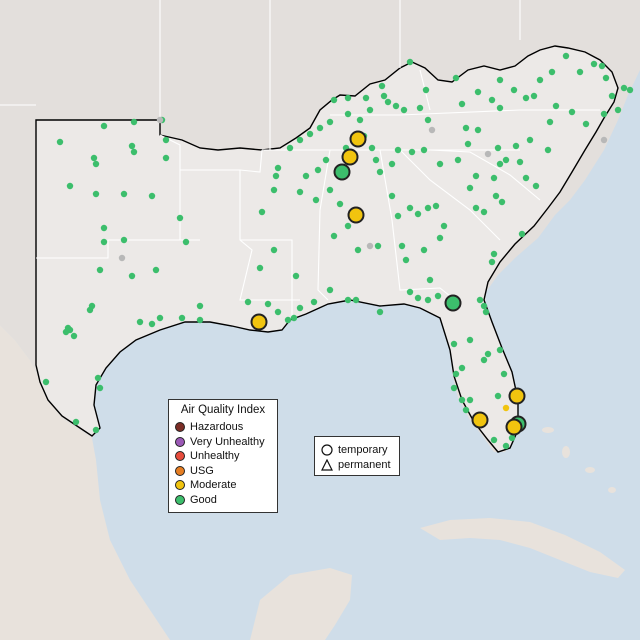 This screenshot has width=640, height=640. What do you see at coordinates (227, 441) in the screenshot?
I see `legend-label: Very Unhealthy` at bounding box center [227, 441].